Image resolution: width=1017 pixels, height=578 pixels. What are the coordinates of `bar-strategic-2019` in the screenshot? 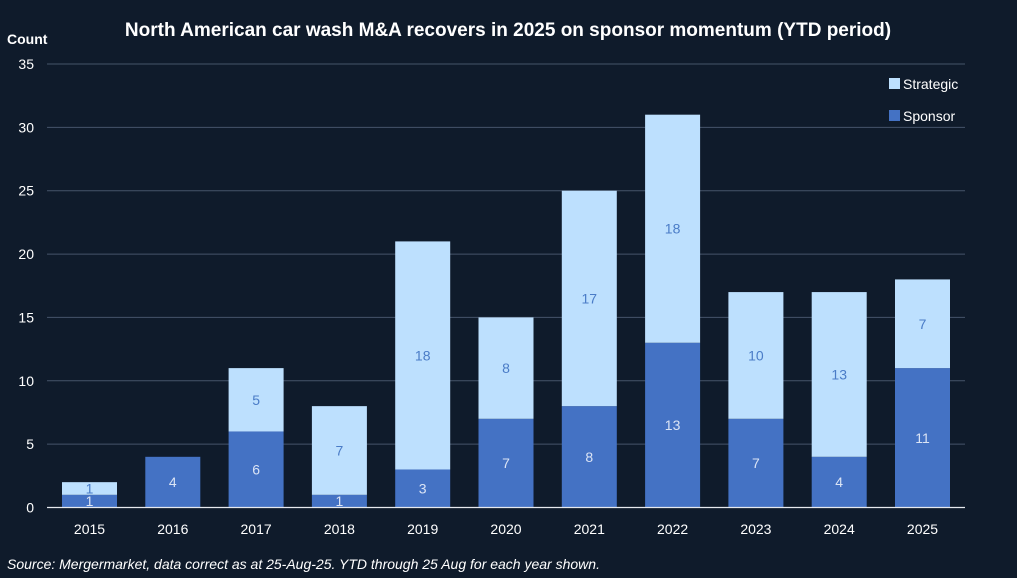 It's located at (423, 355).